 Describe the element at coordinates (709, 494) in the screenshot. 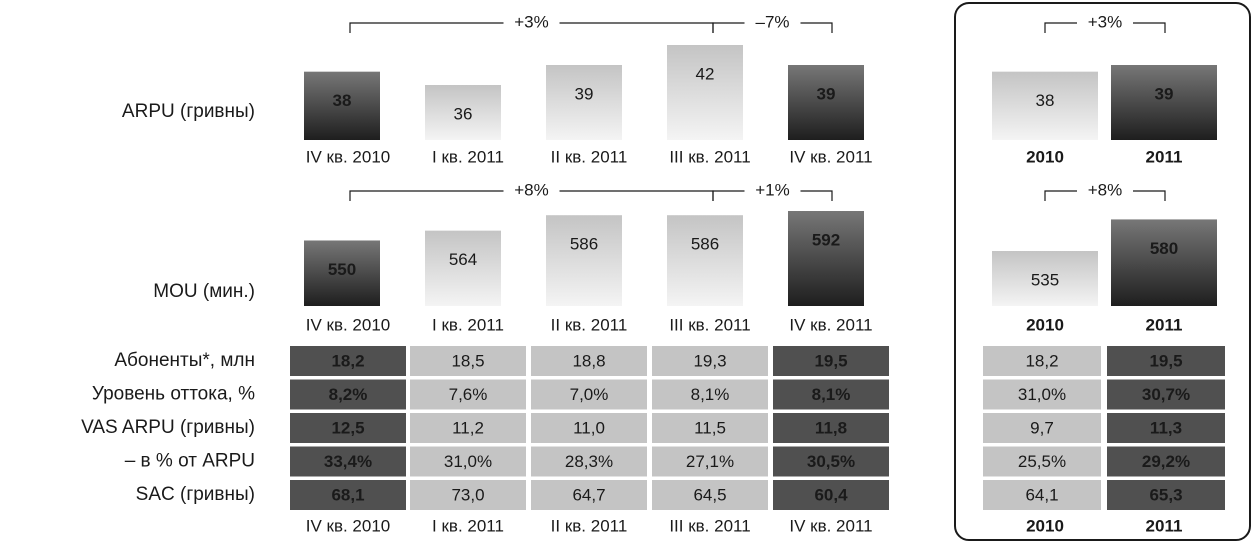

I see `cell-value: 64,5` at that location.